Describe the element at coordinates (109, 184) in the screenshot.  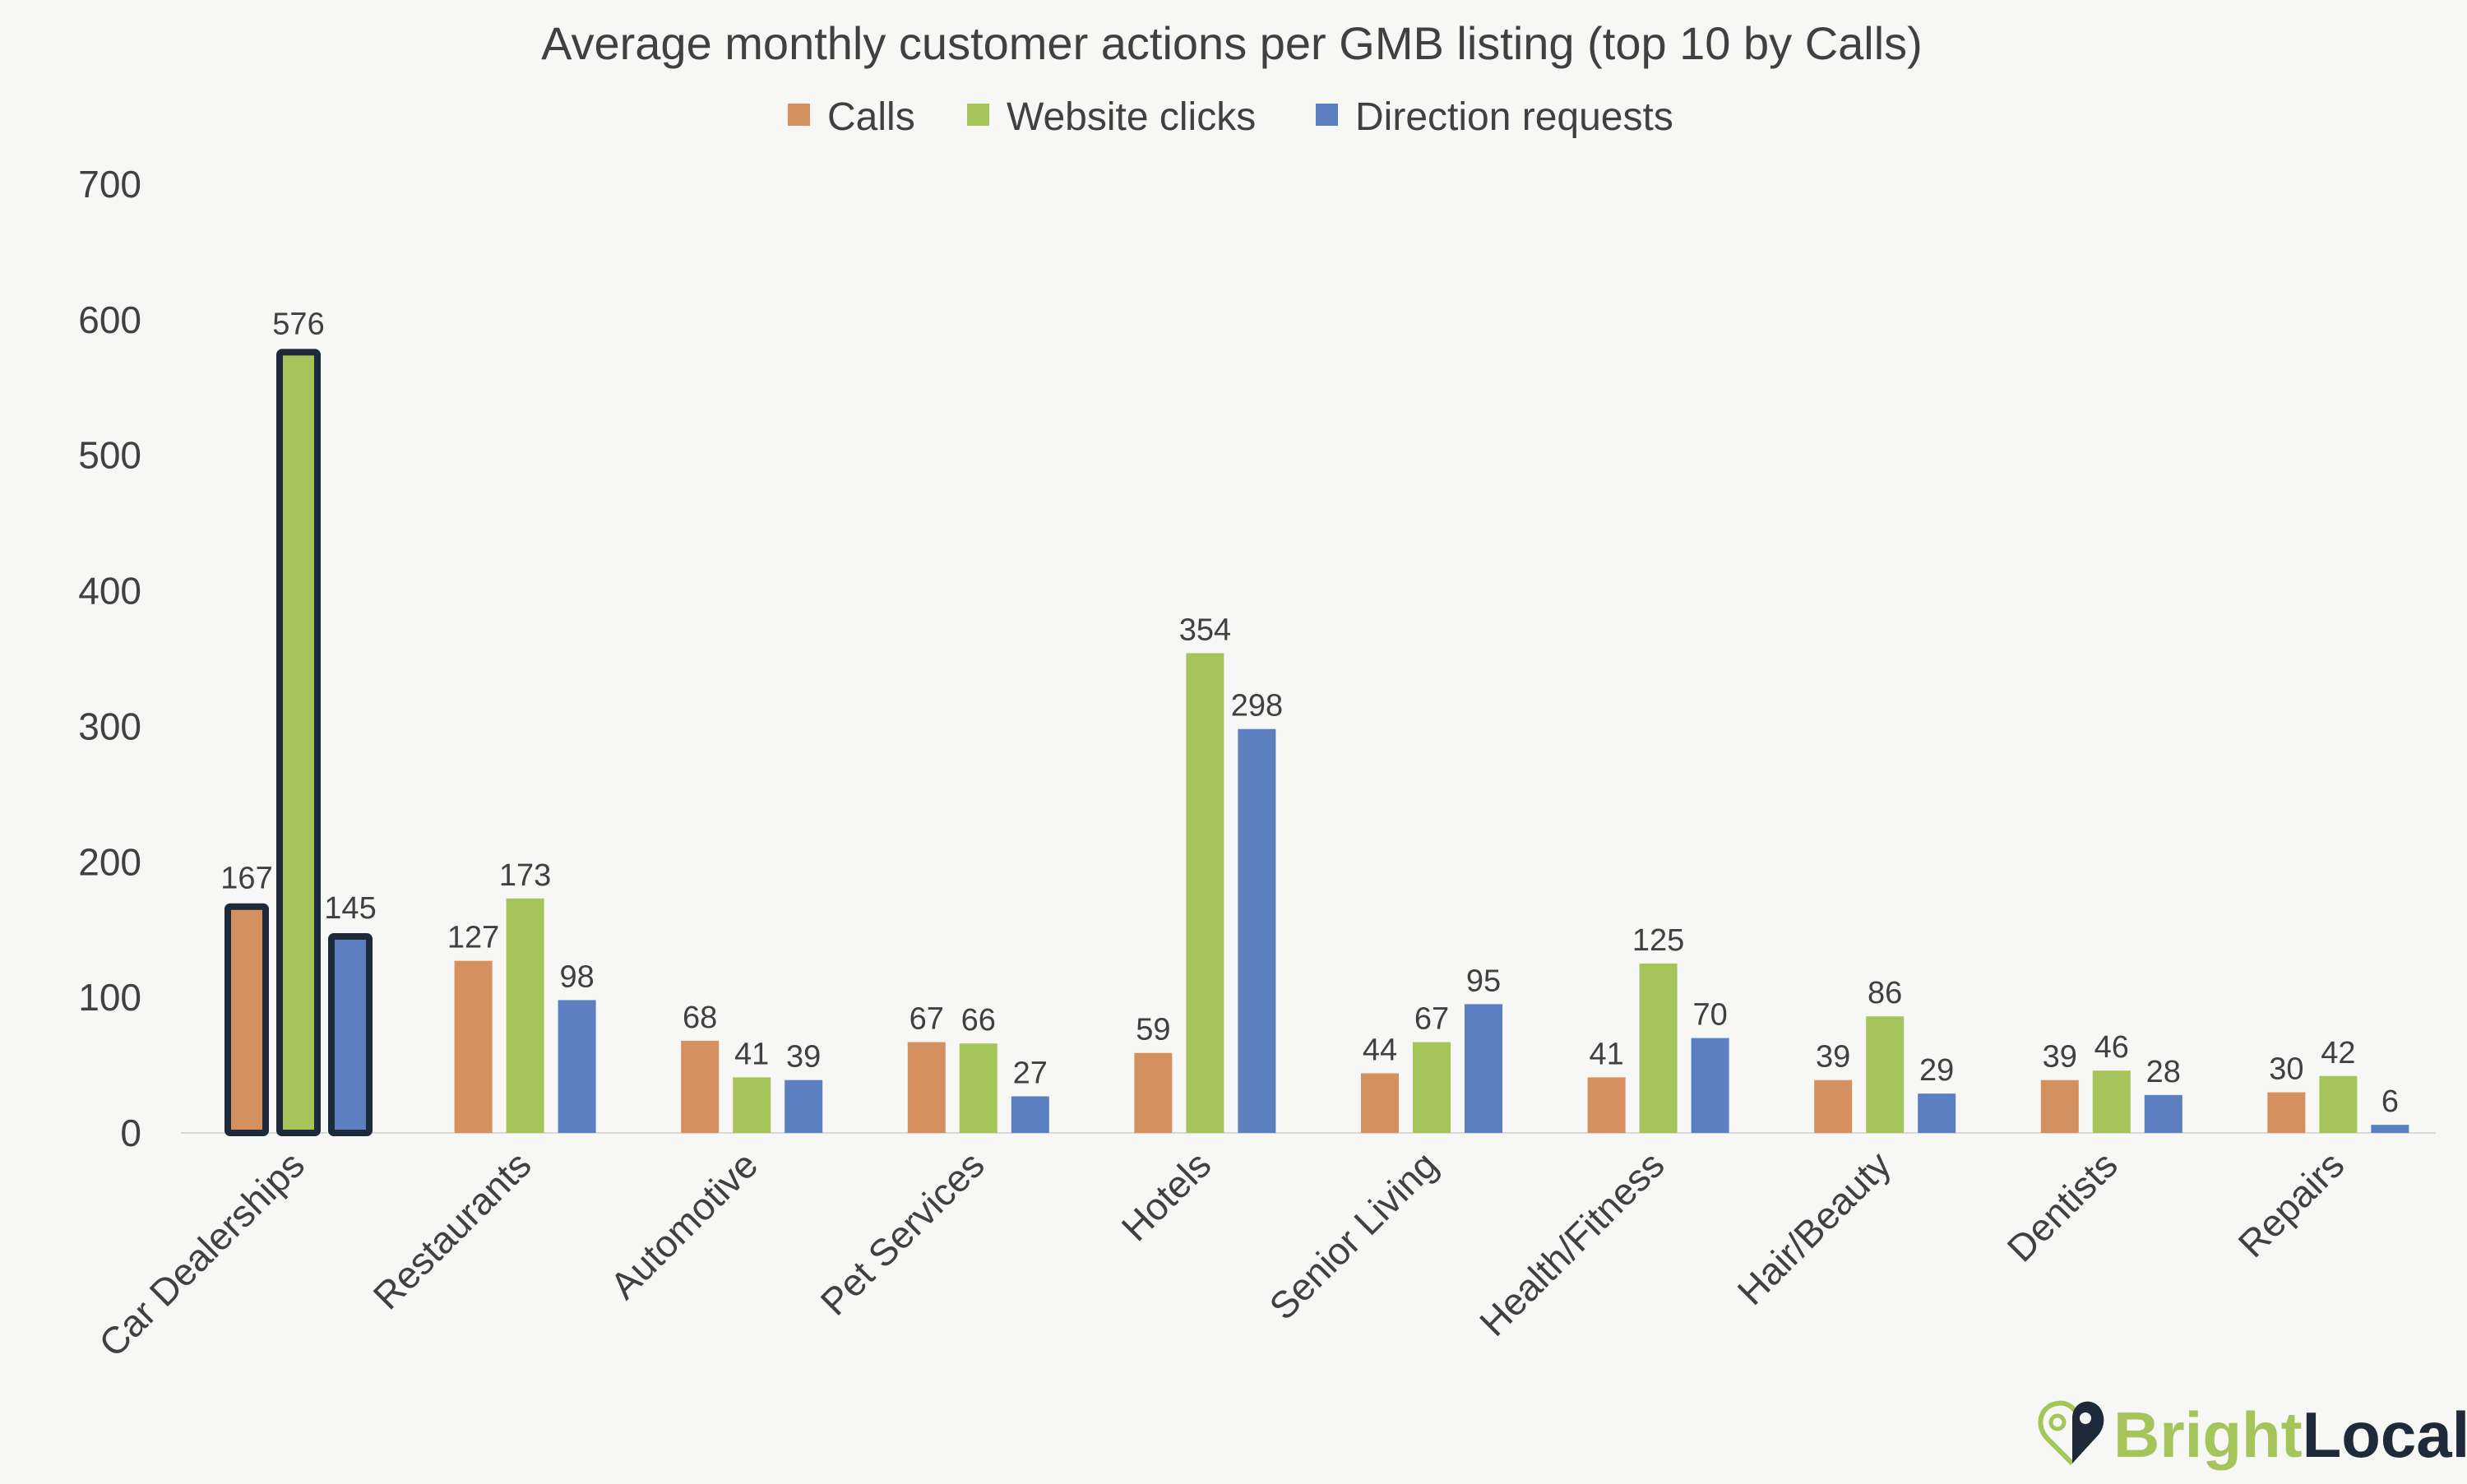
I see `y-tick-label: 700` at that location.